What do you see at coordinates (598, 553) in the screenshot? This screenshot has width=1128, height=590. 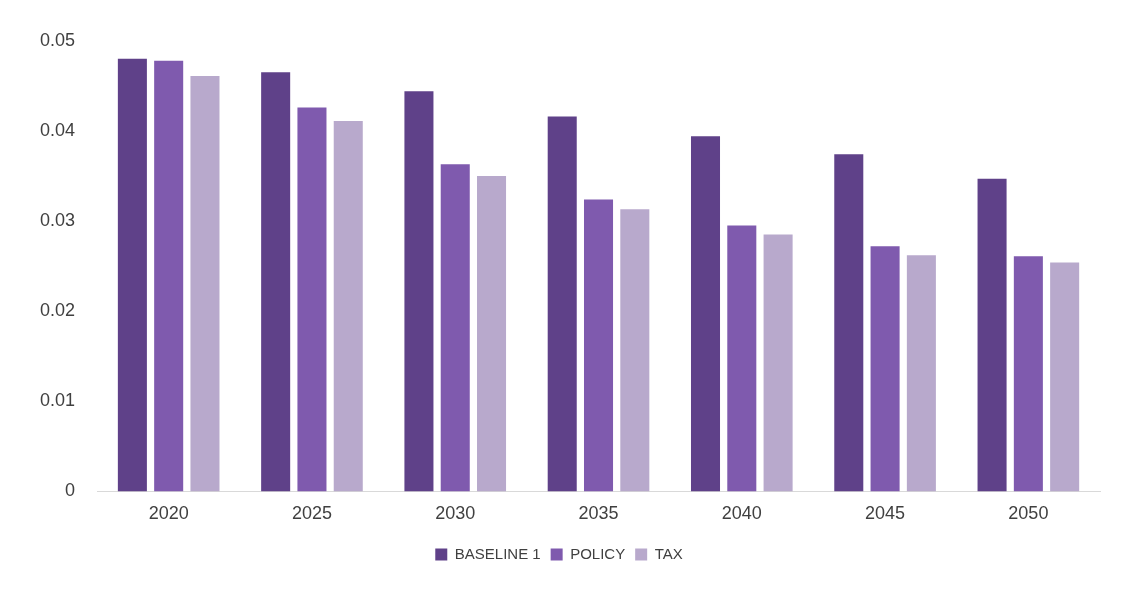 I see `legend-label: POLICY` at bounding box center [598, 553].